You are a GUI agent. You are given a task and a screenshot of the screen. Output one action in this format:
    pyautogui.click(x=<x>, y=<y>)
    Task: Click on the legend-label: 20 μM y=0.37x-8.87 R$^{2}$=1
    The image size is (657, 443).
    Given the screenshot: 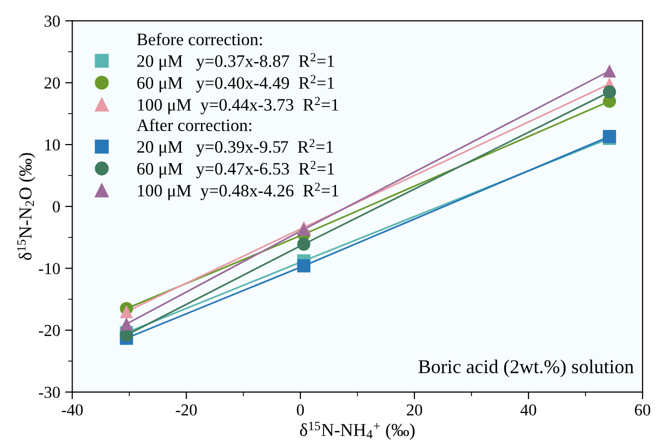 What is the action you would take?
    pyautogui.click(x=235, y=62)
    